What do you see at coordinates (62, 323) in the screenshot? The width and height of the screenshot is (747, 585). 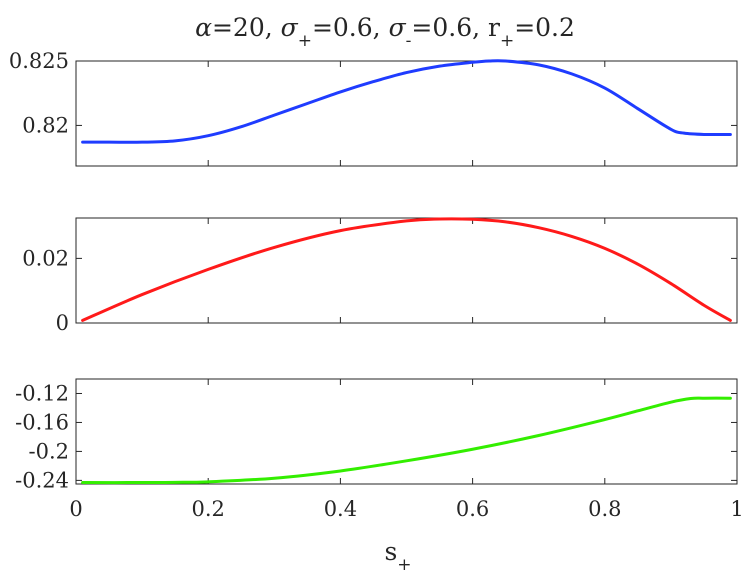 I see `middle-y-tick-label: 0` at bounding box center [62, 323].